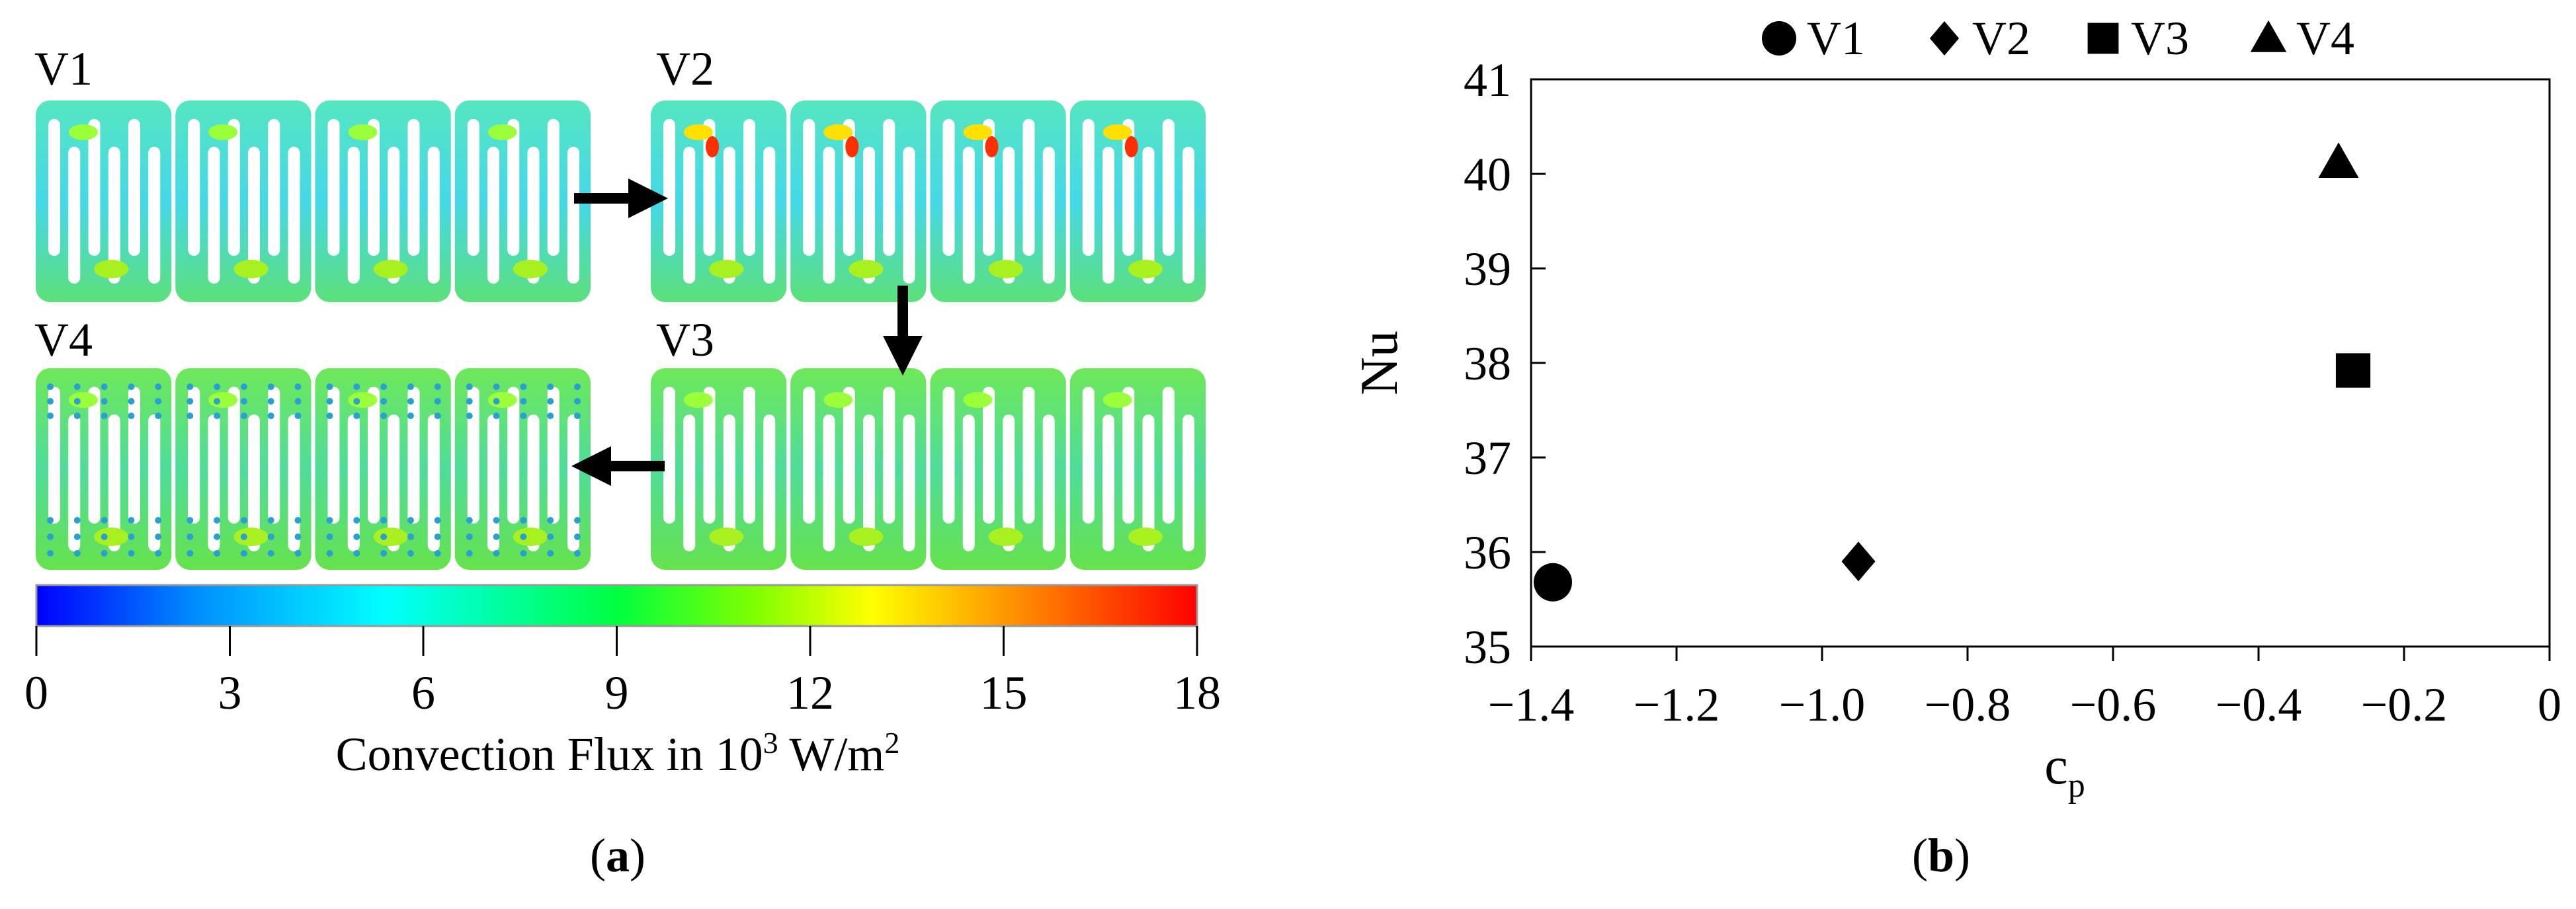 Image resolution: width=2576 pixels, height=909 pixels. I want to click on label-v1: V1, so click(63, 68).